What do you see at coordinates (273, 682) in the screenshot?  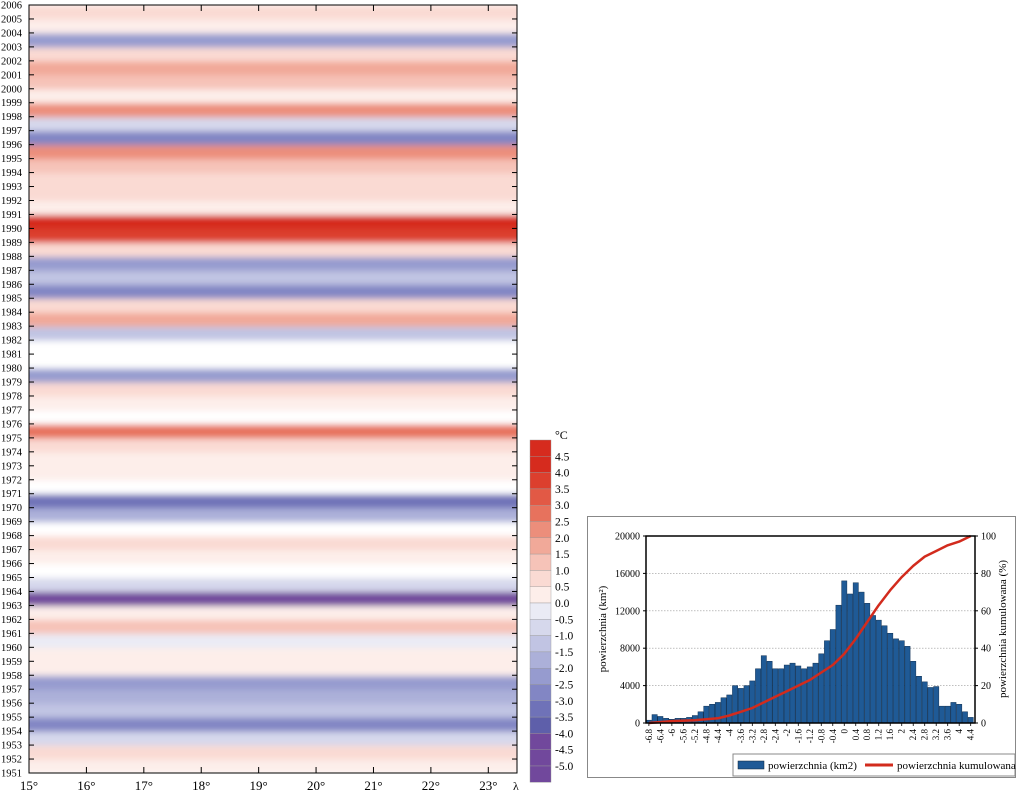 I see `anomaly-band-1957` at bounding box center [273, 682].